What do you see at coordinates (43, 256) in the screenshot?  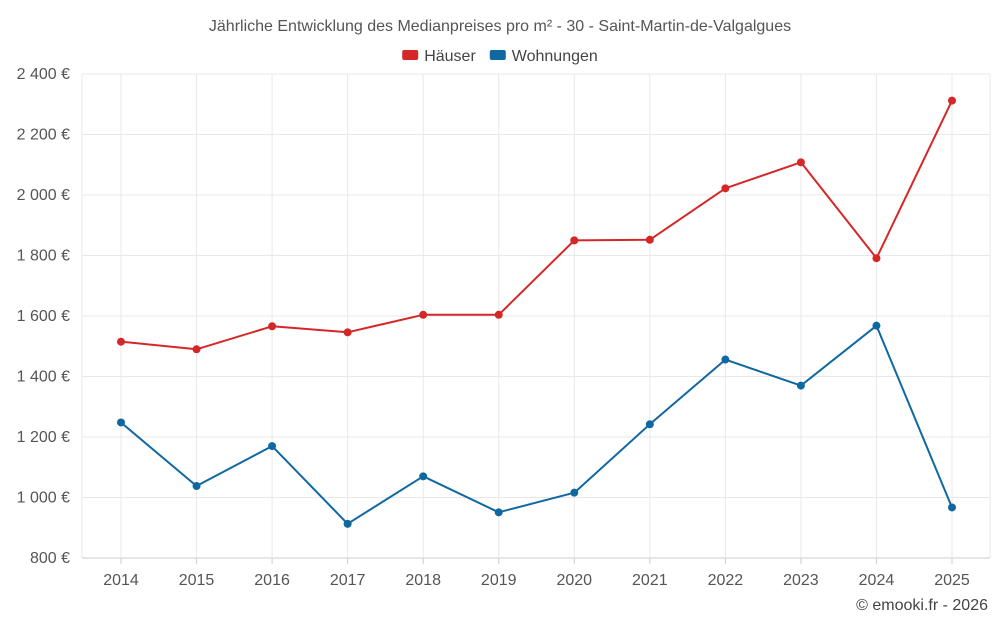 I see `y-tick-label: 1 800 €` at bounding box center [43, 256].